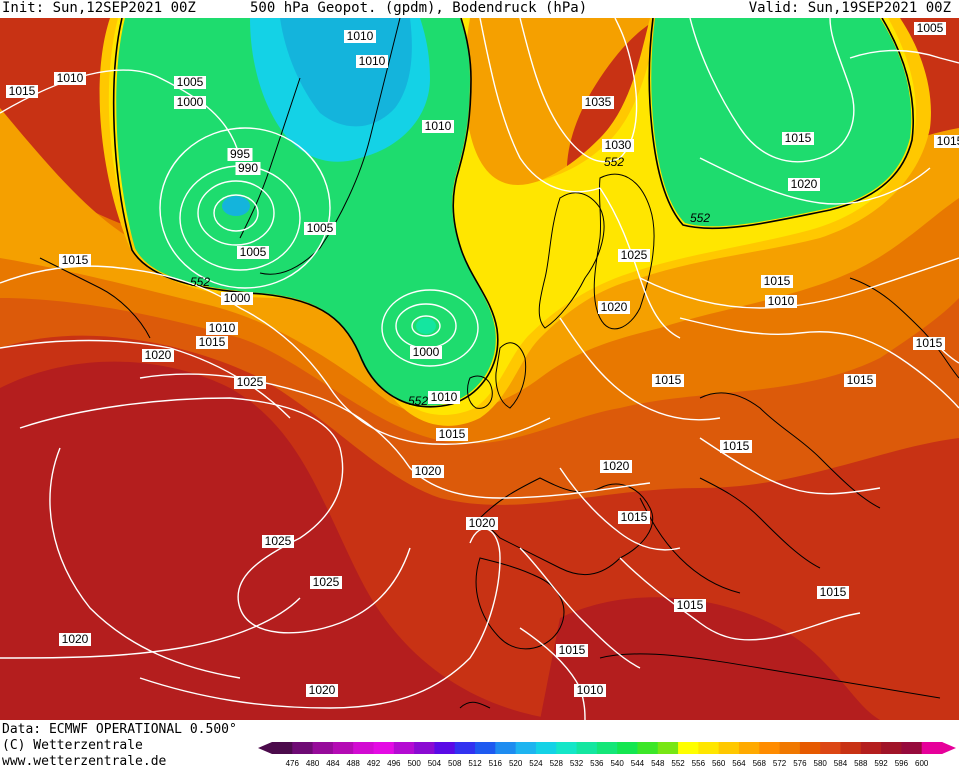  I want to click on legend-tick-label: 480, so click(313, 763).